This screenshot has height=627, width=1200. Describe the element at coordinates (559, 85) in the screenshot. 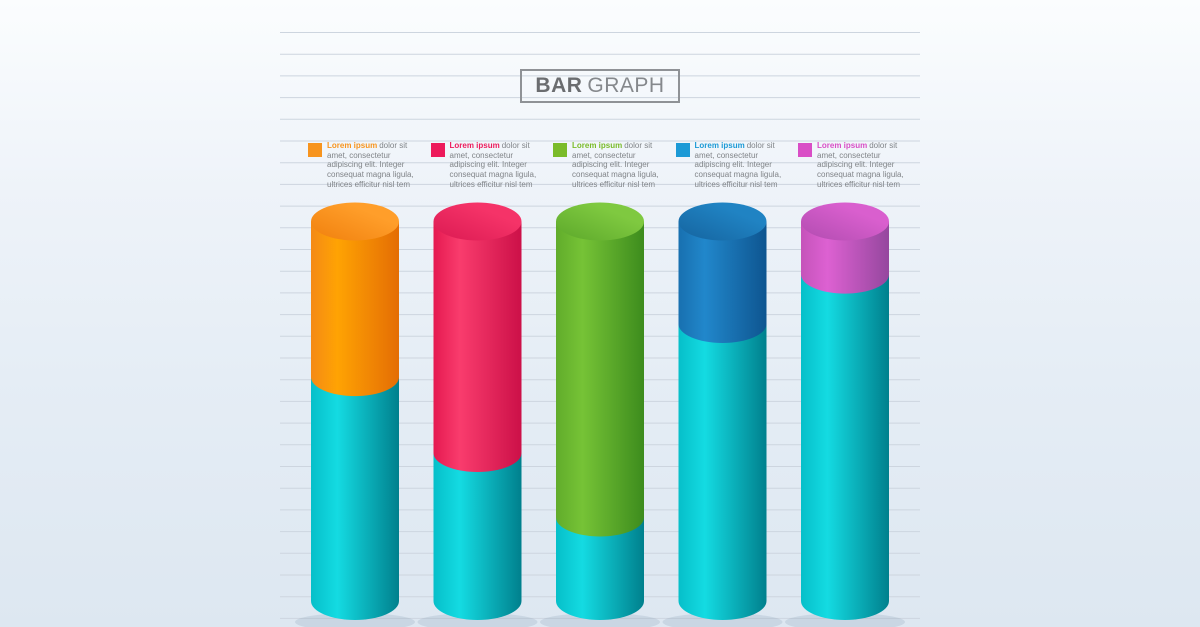

I see `title-bold: BAR` at that location.